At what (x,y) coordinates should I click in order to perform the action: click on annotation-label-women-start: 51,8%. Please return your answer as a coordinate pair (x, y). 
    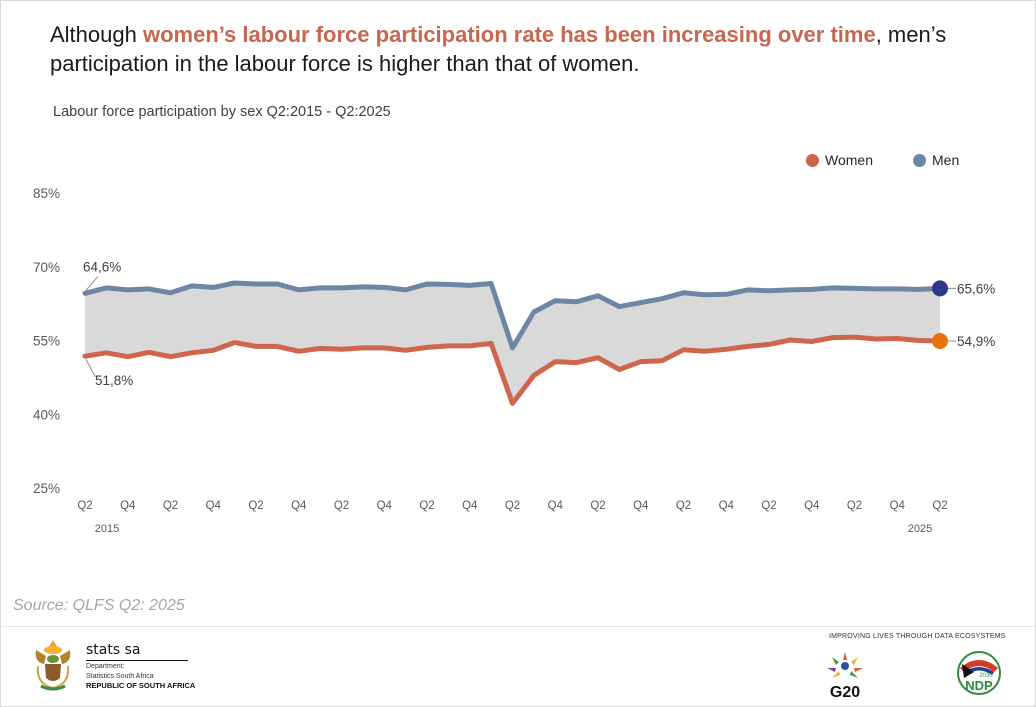
    Looking at the image, I should click on (114, 380).